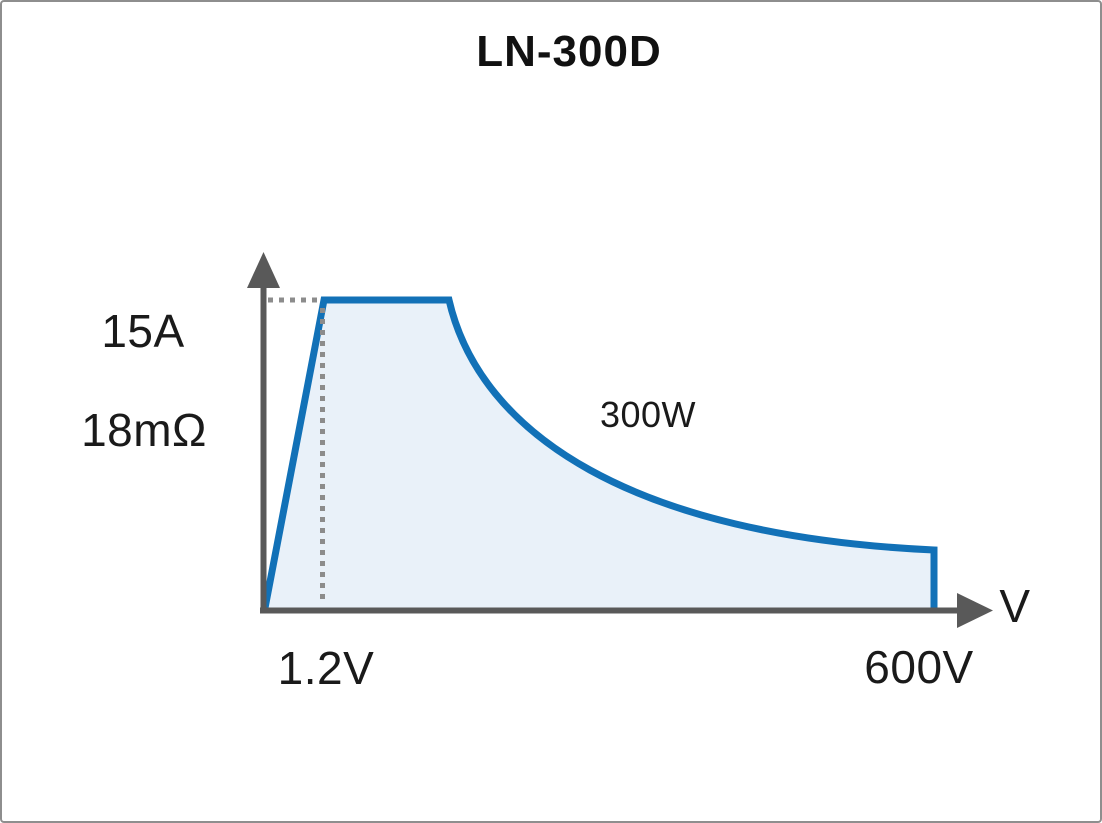 This screenshot has height=823, width=1102. Describe the element at coordinates (648, 414) in the screenshot. I see `power-limit-label: 300W` at that location.